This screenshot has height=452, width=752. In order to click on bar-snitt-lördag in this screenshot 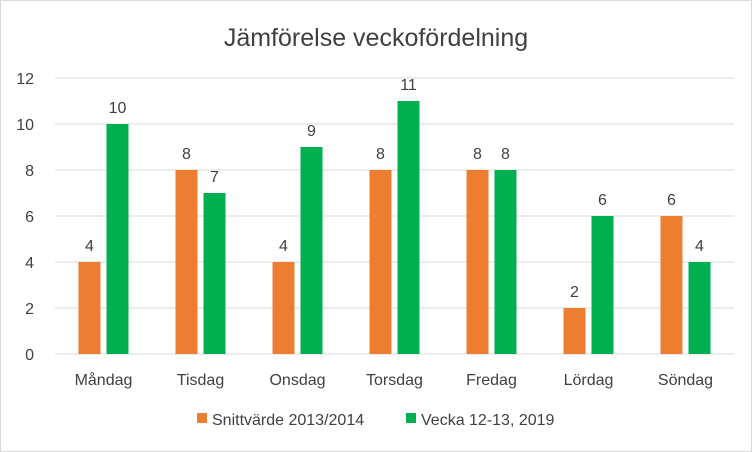, I will do `click(574, 331)`.